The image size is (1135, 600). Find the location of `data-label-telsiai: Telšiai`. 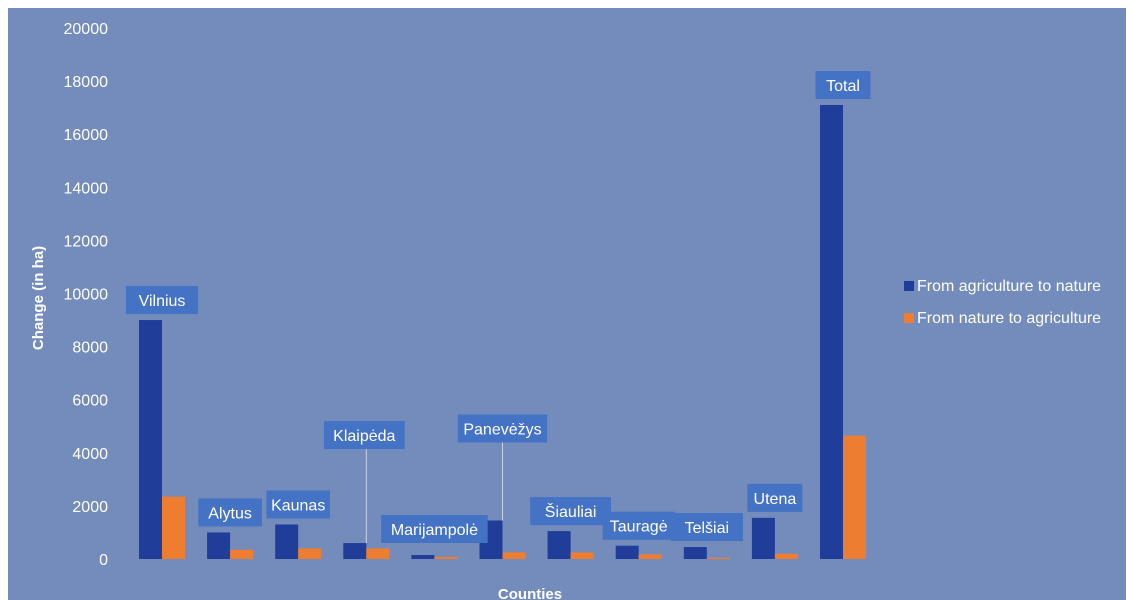

data-label-telsiai: Telšiai is located at coordinates (706, 527).